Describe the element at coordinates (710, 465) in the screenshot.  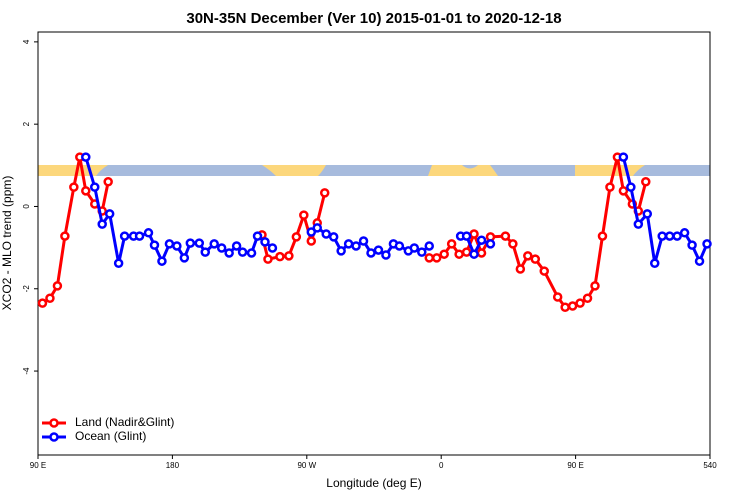
I see `x-tick-label: 540` at that location.